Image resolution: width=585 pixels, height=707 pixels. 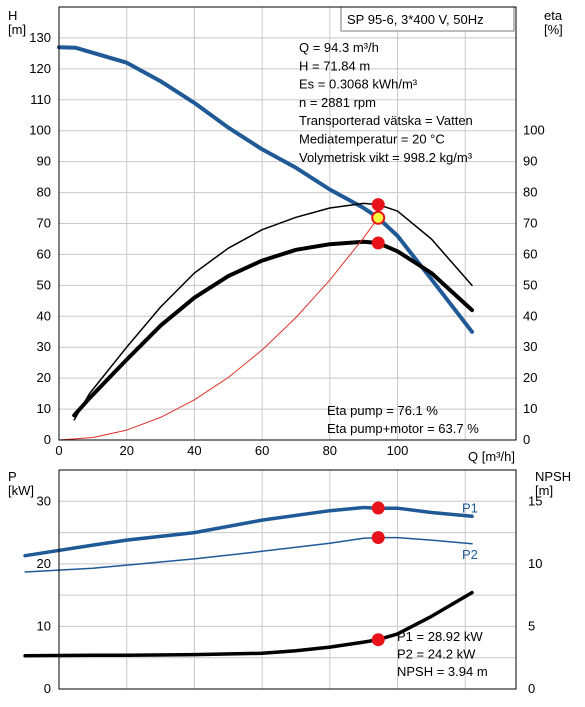 I want to click on eta-tick-label: 80, so click(x=530, y=192).